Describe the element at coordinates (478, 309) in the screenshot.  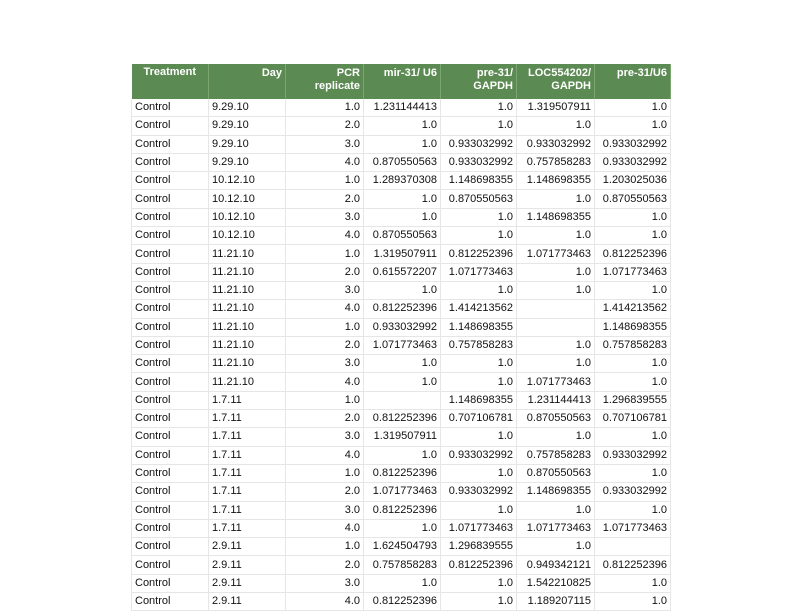
I see `cell-pre31-gapdh: 1.414213562` at that location.